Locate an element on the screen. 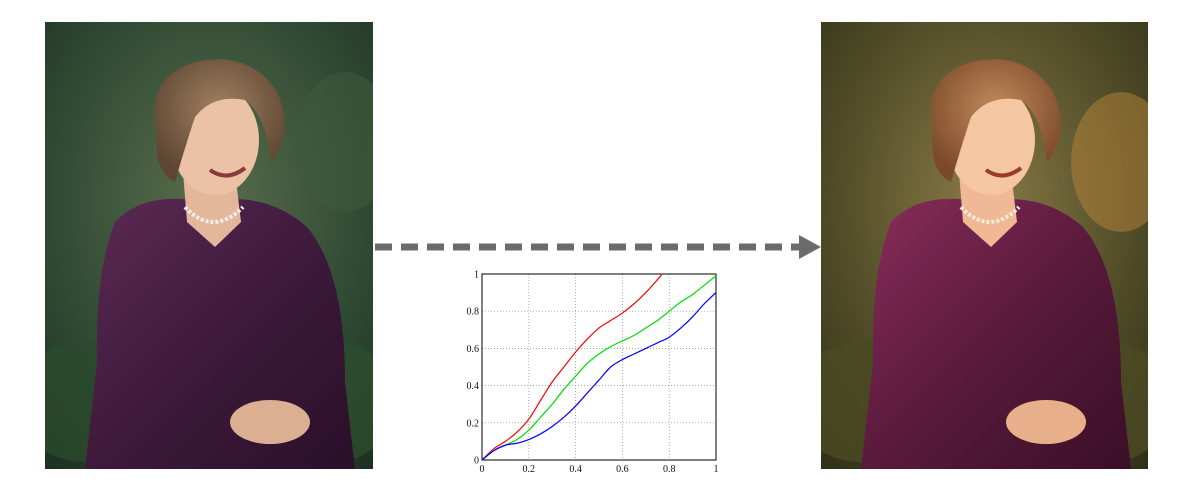 Image resolution: width=1183 pixels, height=491 pixels. x-tick-label: 0.4 is located at coordinates (575, 469).